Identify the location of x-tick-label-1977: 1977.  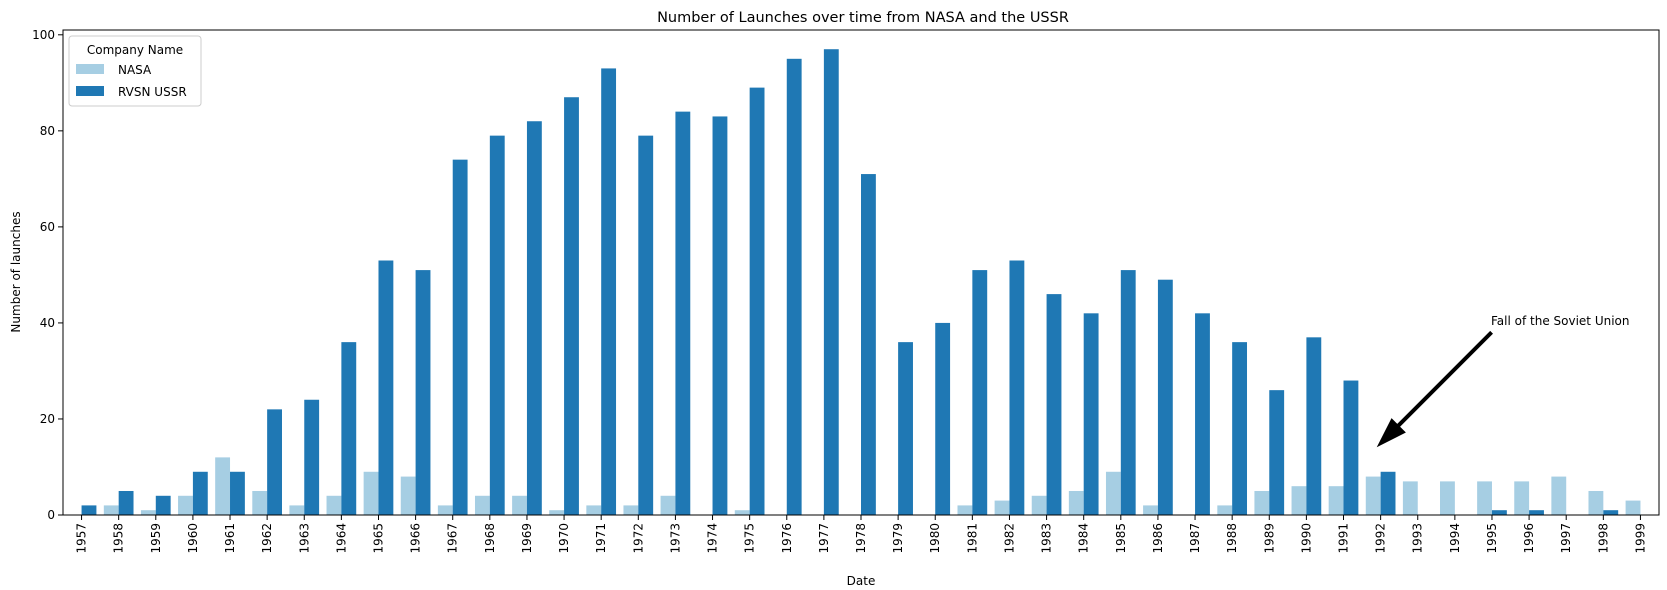
(824, 538).